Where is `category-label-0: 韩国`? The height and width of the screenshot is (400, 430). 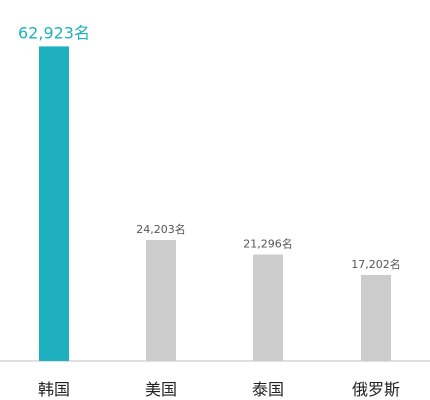
category-label-0: 韩国 is located at coordinates (54, 389).